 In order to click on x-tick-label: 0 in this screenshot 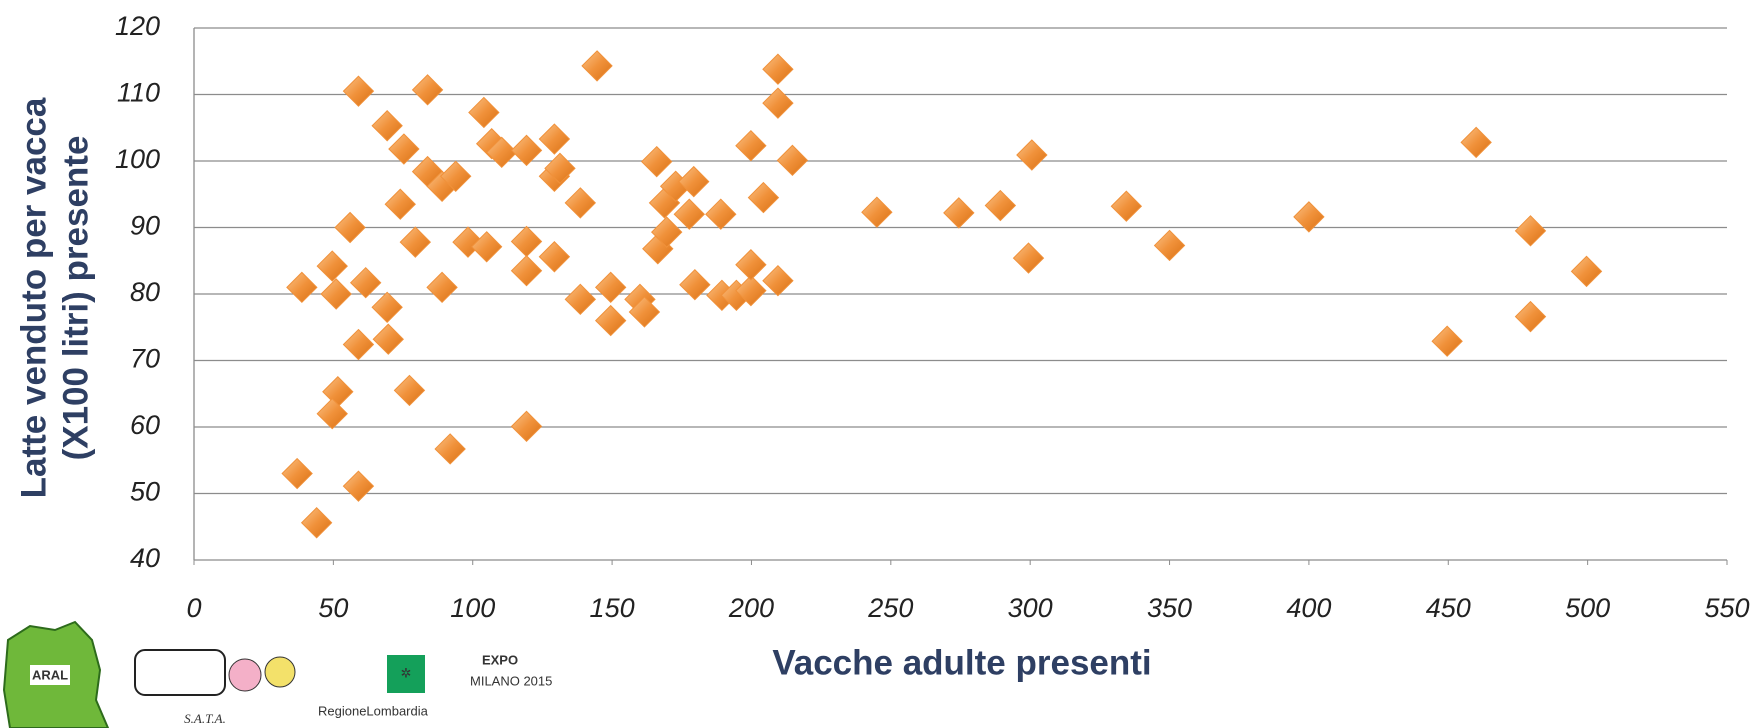, I will do `click(193, 608)`.